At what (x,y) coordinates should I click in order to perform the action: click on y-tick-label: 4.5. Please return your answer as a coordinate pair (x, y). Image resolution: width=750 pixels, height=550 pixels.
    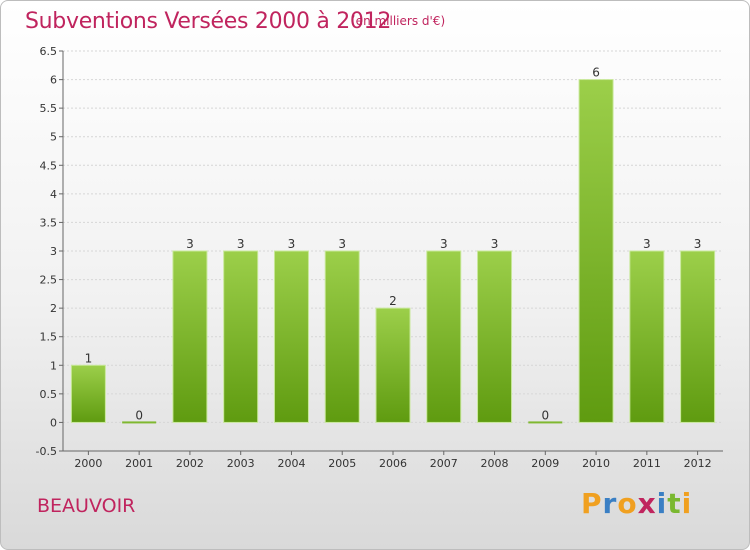
    Looking at the image, I should click on (49, 165).